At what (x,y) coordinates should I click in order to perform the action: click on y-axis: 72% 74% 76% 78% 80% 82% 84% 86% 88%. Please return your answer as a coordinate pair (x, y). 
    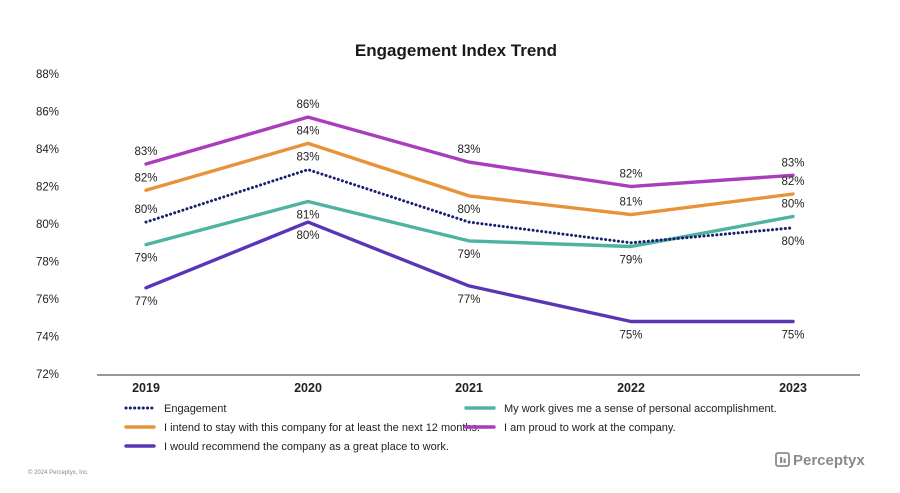
    Looking at the image, I should click on (47, 225).